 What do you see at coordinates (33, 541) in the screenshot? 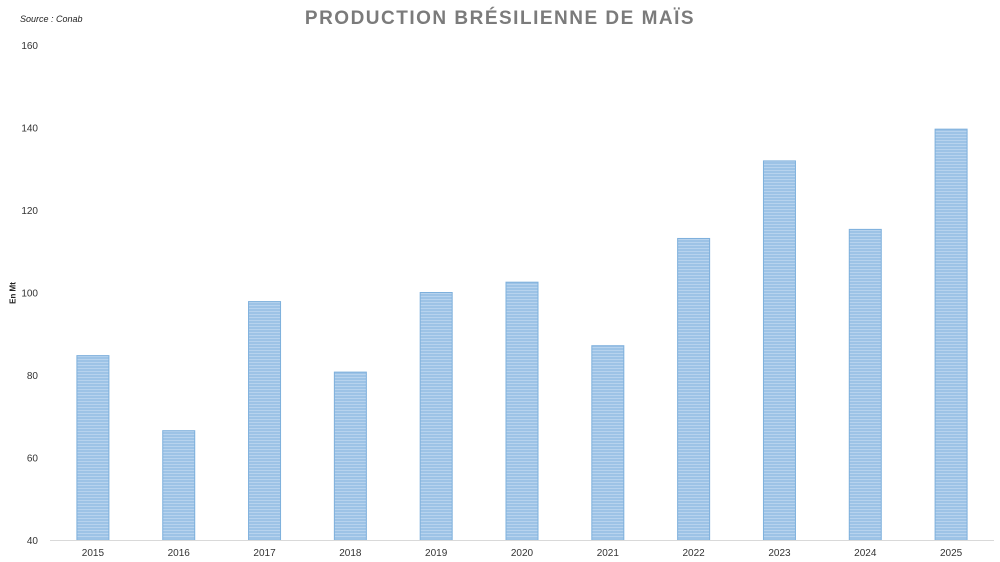
I see `y-tick-label: 40` at bounding box center [33, 541].